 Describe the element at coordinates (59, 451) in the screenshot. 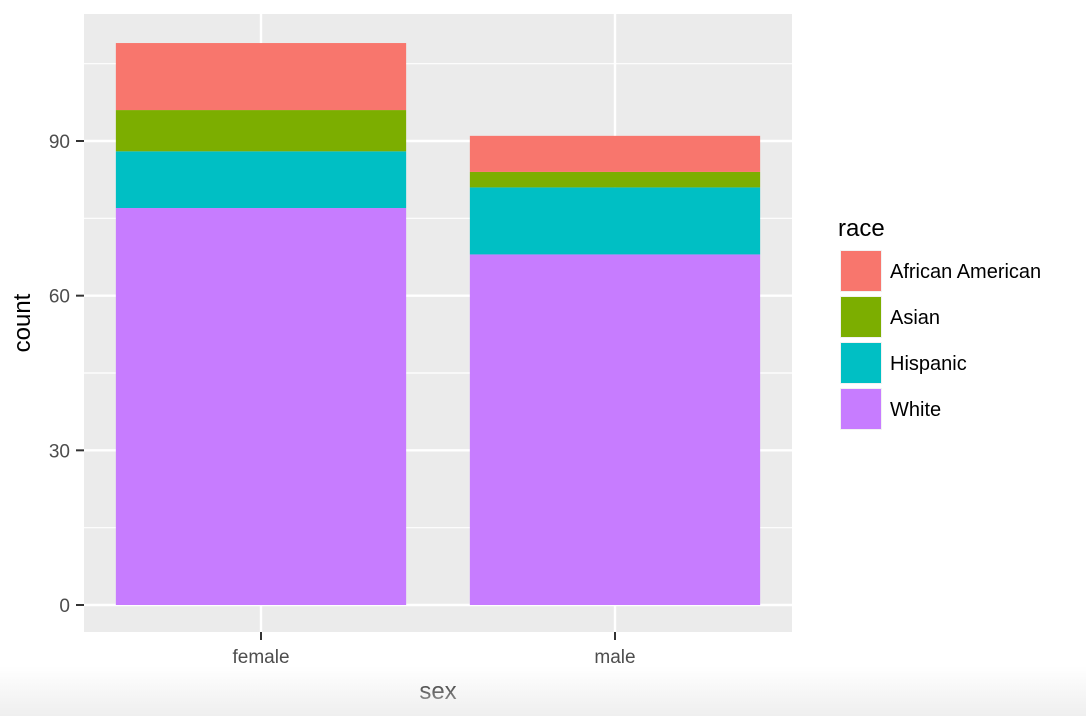

I see `y-tick-label: 30` at that location.